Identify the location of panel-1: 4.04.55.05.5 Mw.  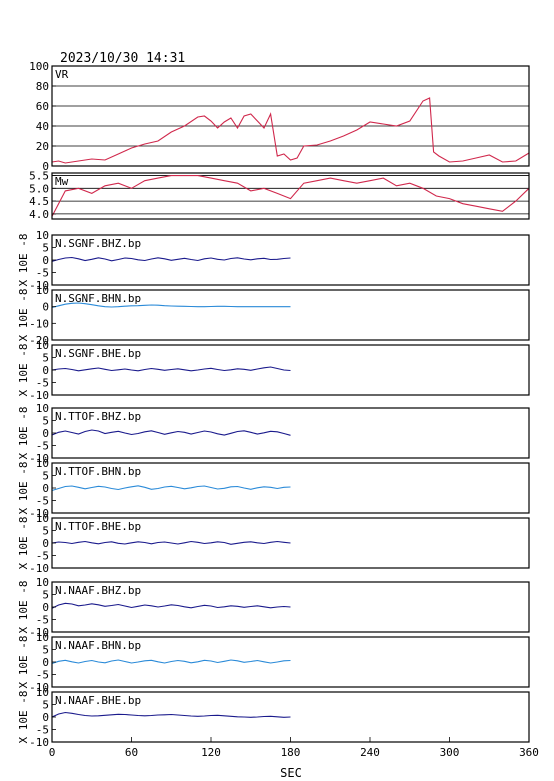
(279, 195).